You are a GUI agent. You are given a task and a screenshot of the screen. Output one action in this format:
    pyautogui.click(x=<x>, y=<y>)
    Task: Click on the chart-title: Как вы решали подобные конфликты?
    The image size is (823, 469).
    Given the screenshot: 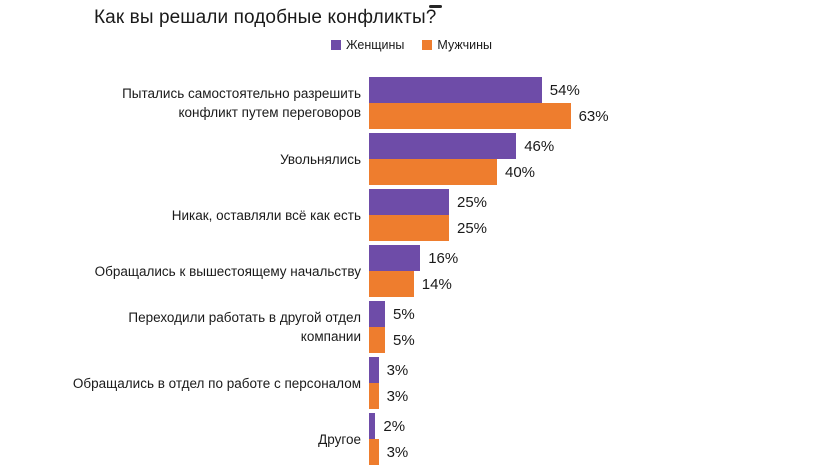 What is the action you would take?
    pyautogui.click(x=265, y=17)
    